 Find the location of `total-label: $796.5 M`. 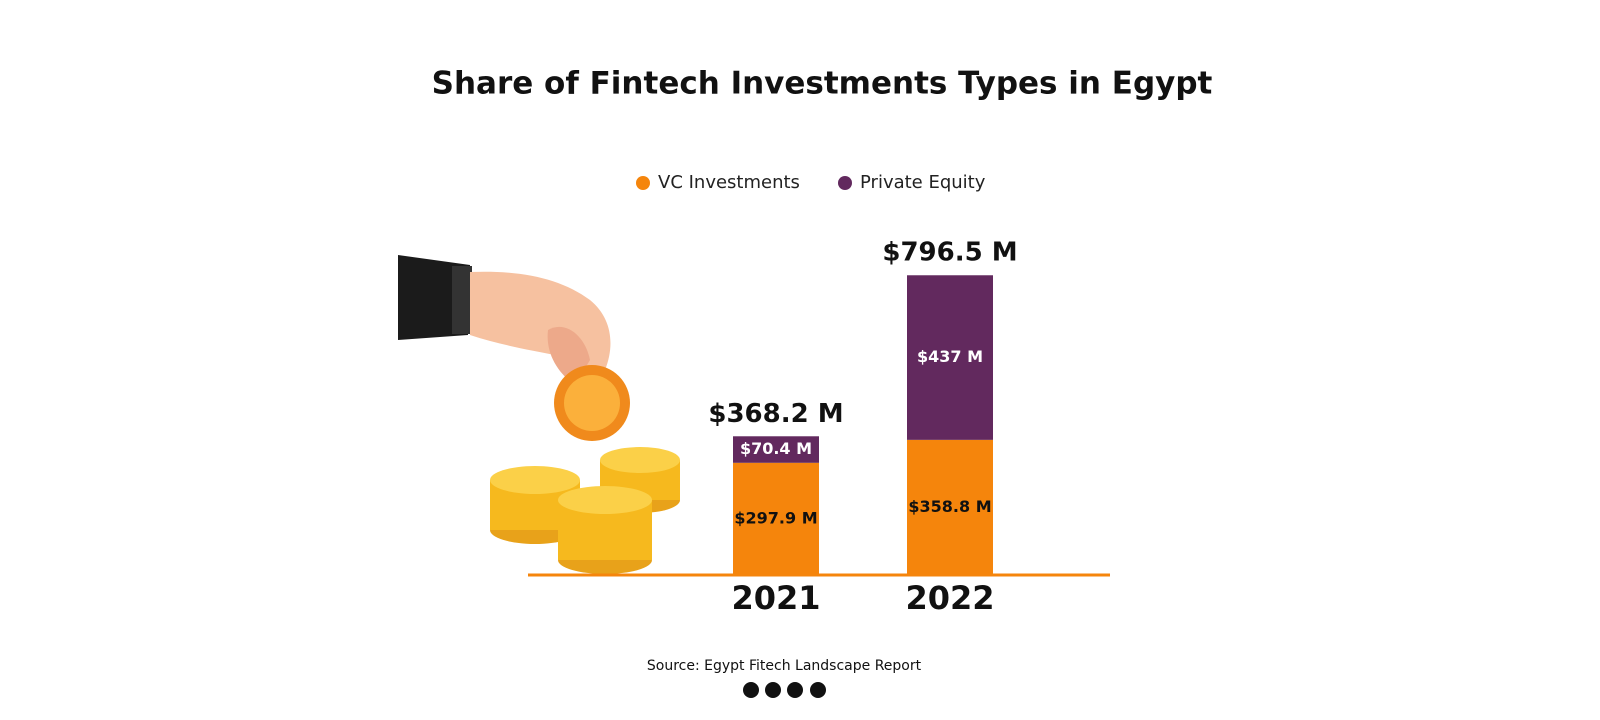

total-label: $796.5 M is located at coordinates (949, 253).